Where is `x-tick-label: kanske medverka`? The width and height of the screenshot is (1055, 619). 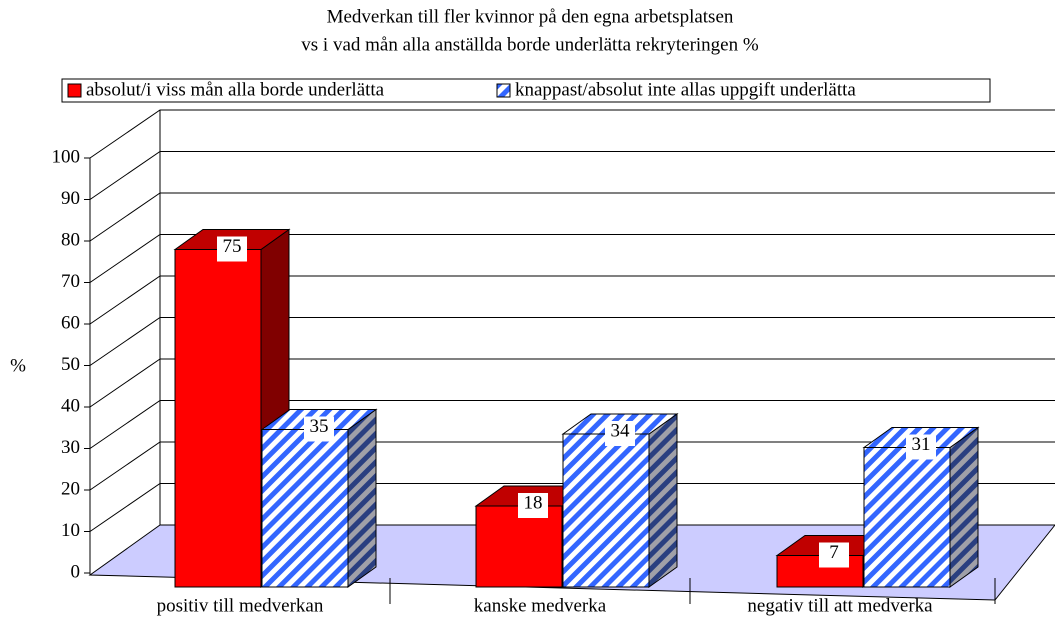 x-tick-label: kanske medverka is located at coordinates (540, 605).